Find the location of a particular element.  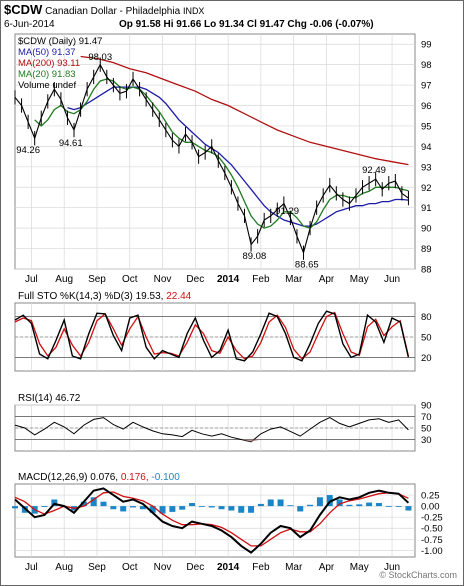

series-sto-k is located at coordinates (212, 336).